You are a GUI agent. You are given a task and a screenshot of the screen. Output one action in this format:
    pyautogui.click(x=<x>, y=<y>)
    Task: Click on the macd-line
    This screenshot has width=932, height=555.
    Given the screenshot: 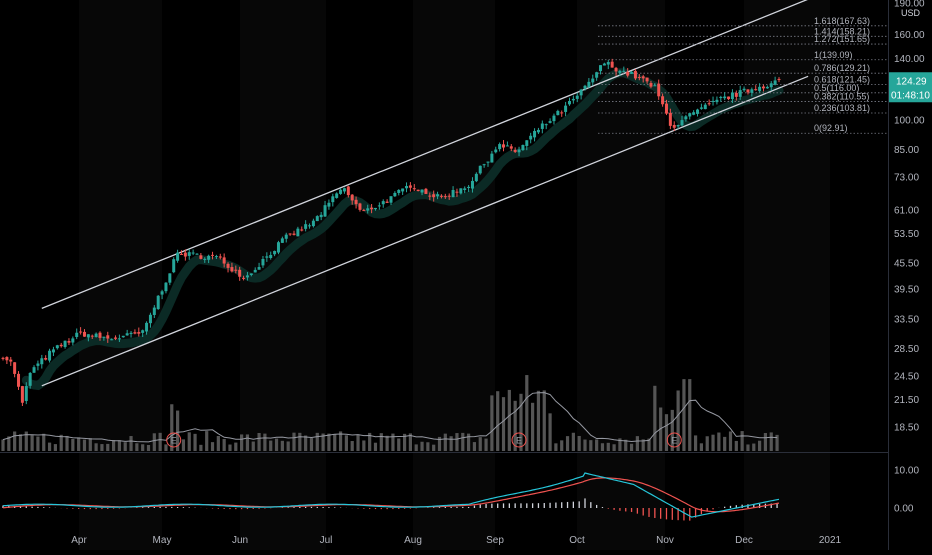 What is the action you would take?
    pyautogui.click(x=391, y=495)
    